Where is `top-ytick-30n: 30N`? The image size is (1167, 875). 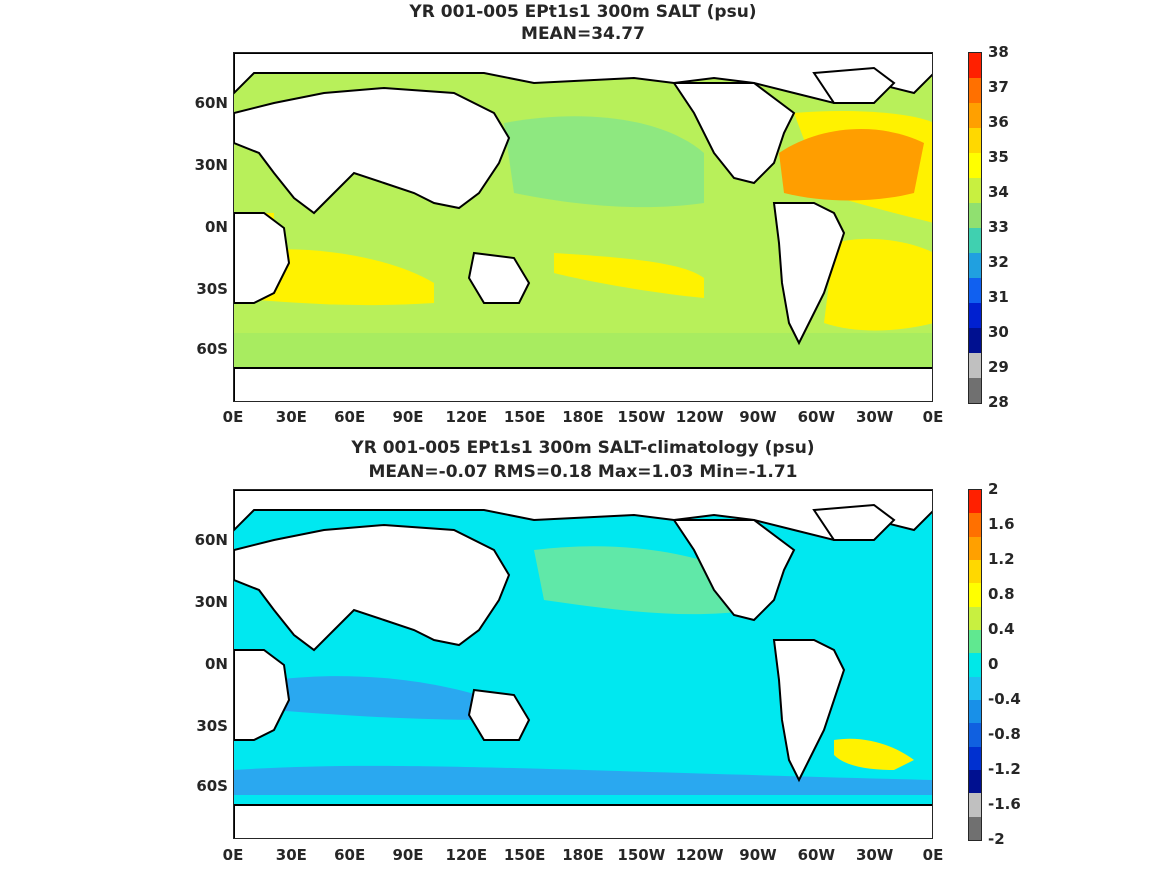
top-ytick-30n: 30N is located at coordinates (211, 165).